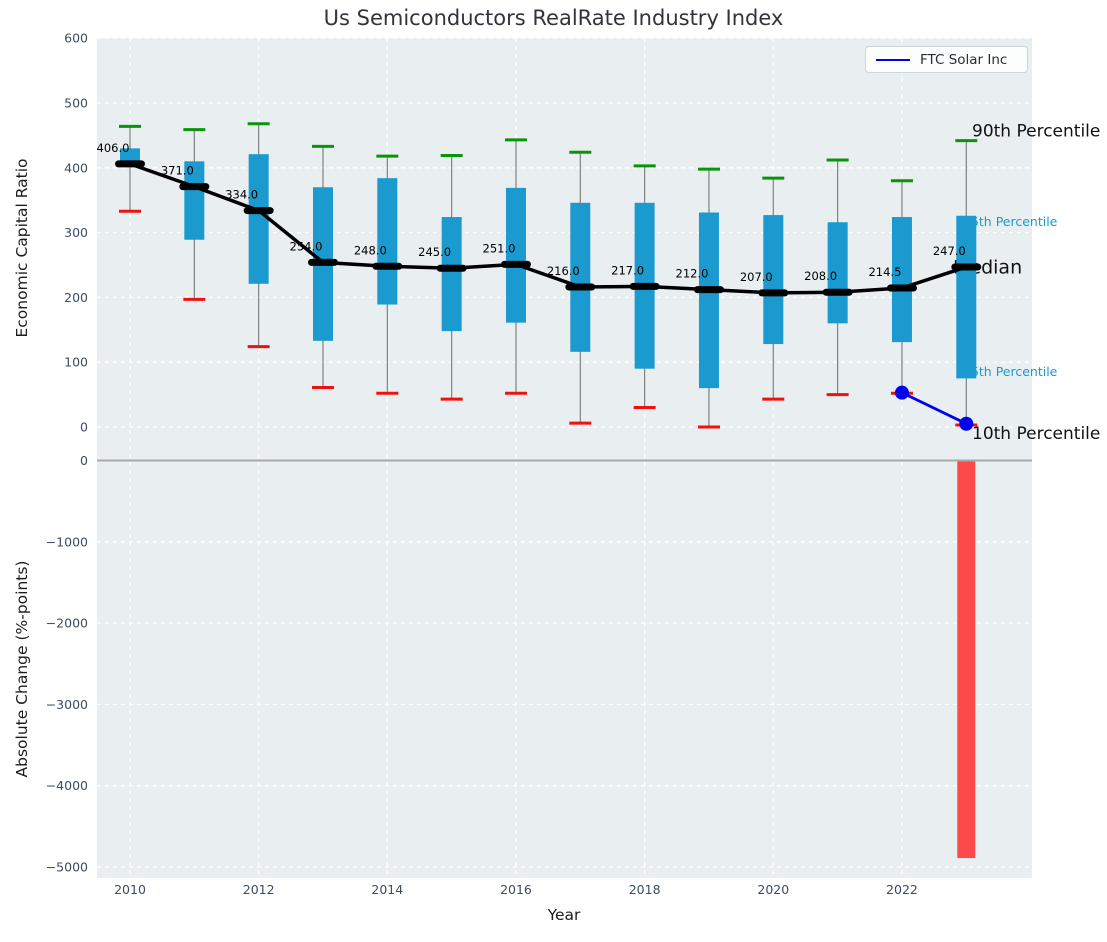  Describe the element at coordinates (84, 460) in the screenshot. I see `y-axis-tick-bottom: 0` at that location.